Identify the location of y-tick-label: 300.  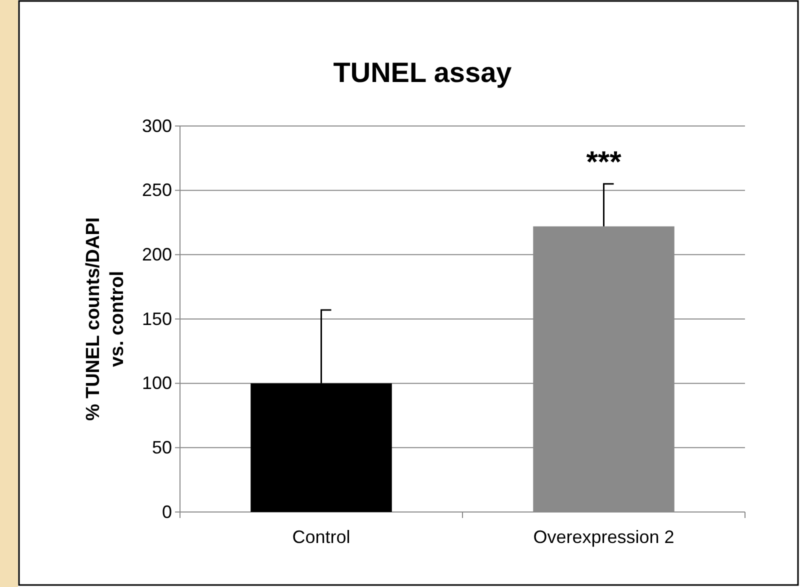
(157, 126).